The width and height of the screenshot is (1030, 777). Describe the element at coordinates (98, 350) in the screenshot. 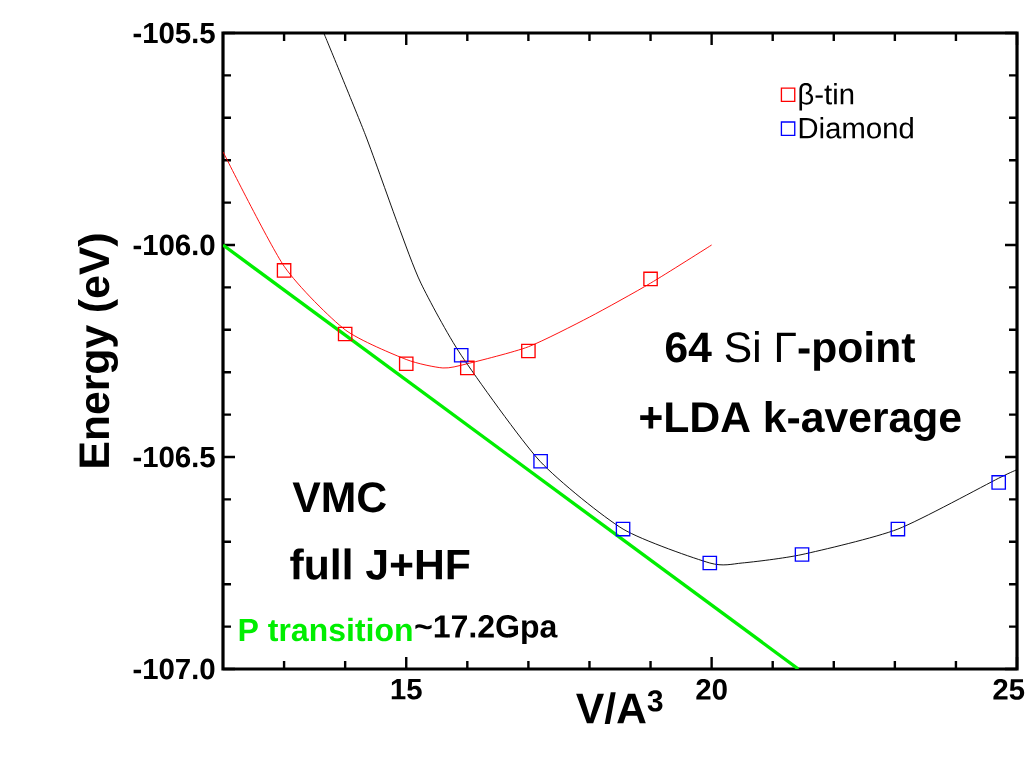

I see `y-axis-title: Energy (eV)` at that location.